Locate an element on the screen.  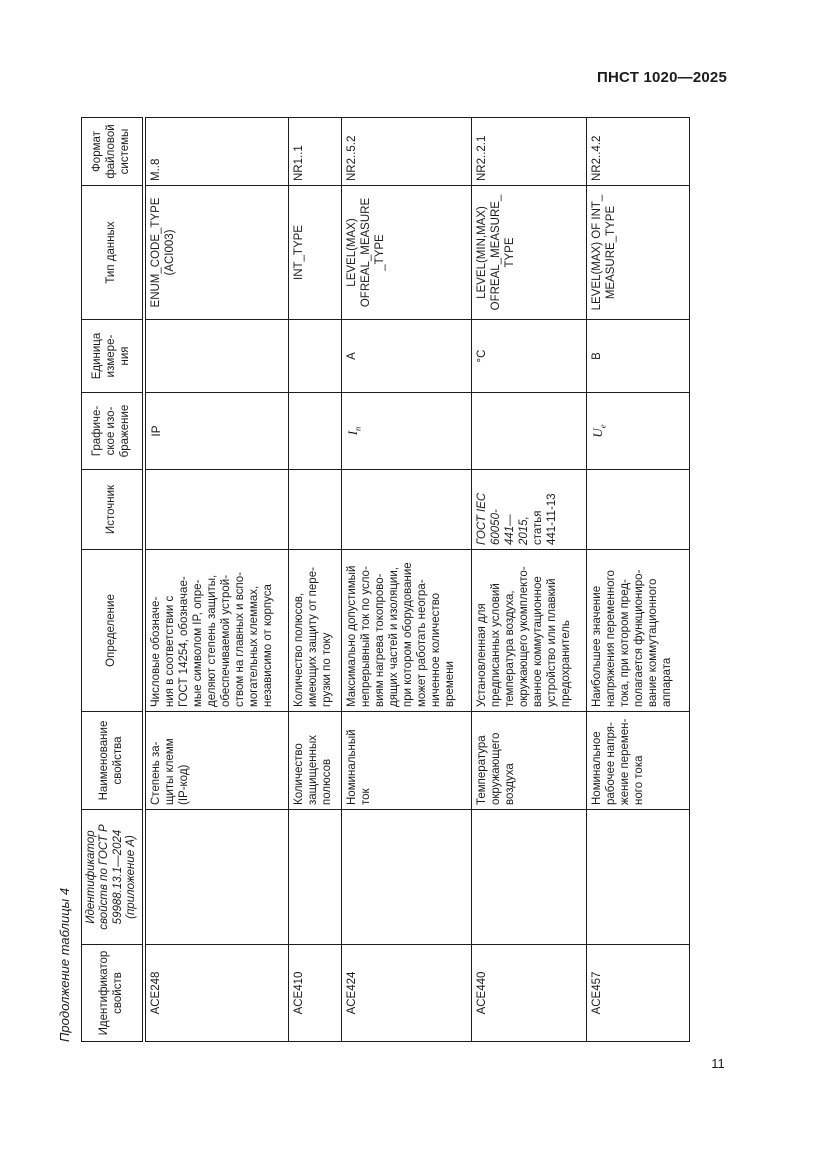
col-header-graphic: Графиче- ское изо- бражение is located at coordinates (112, 431).